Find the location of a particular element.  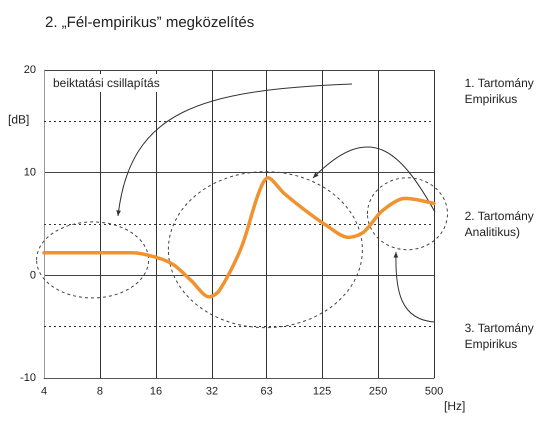

x-tick-label: 4 is located at coordinates (44, 392).